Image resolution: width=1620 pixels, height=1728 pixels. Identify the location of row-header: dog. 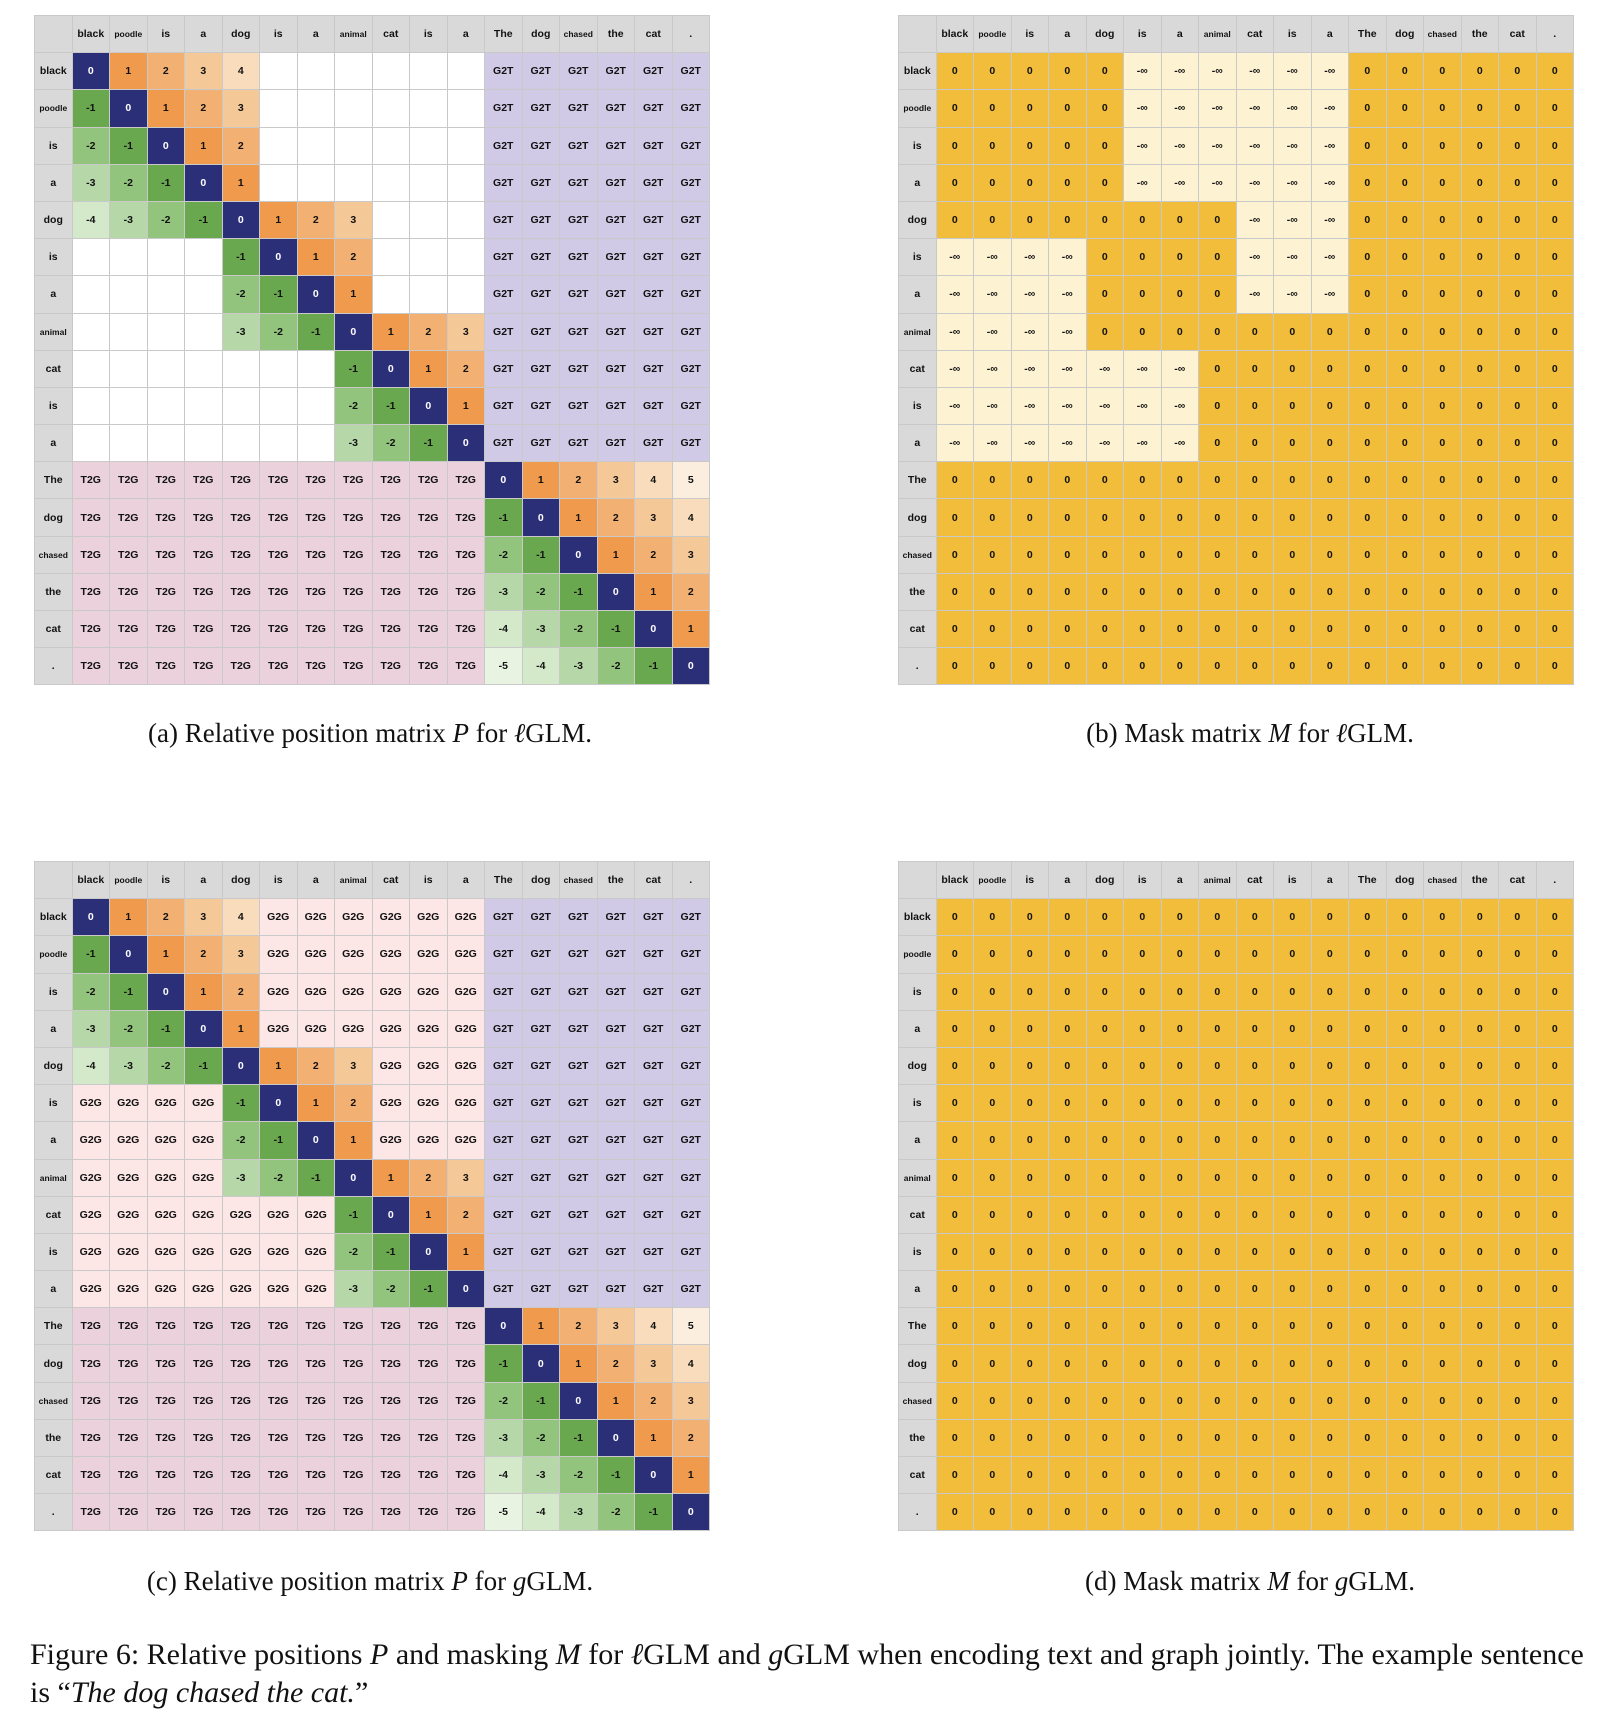
(53, 220).